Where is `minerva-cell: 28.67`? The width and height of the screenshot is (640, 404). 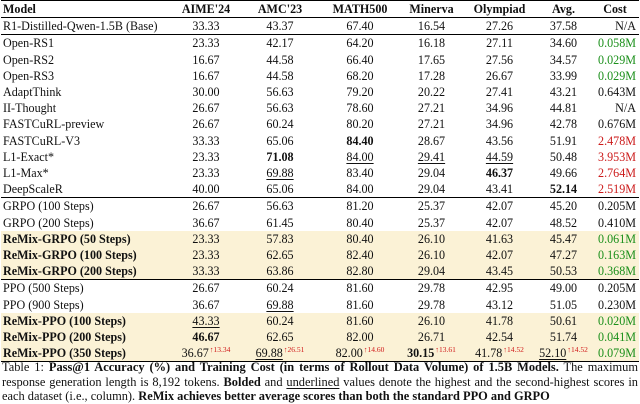
minerva-cell: 28.67 is located at coordinates (431, 141).